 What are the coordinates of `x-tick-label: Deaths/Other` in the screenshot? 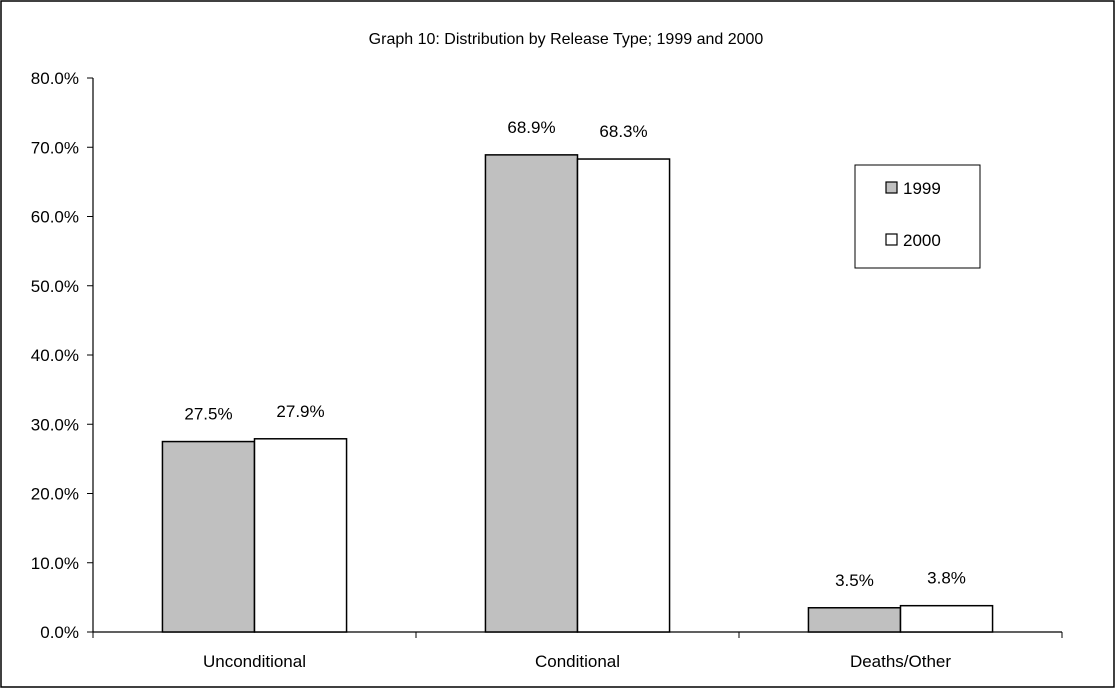 It's located at (900, 661).